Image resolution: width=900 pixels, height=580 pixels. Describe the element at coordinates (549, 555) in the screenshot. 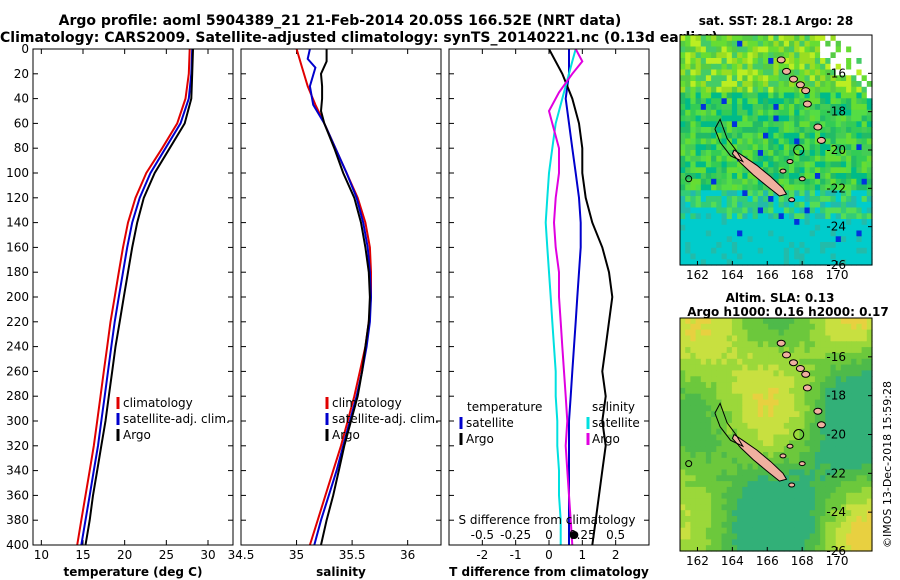

I see `x-tick-label: 0` at that location.